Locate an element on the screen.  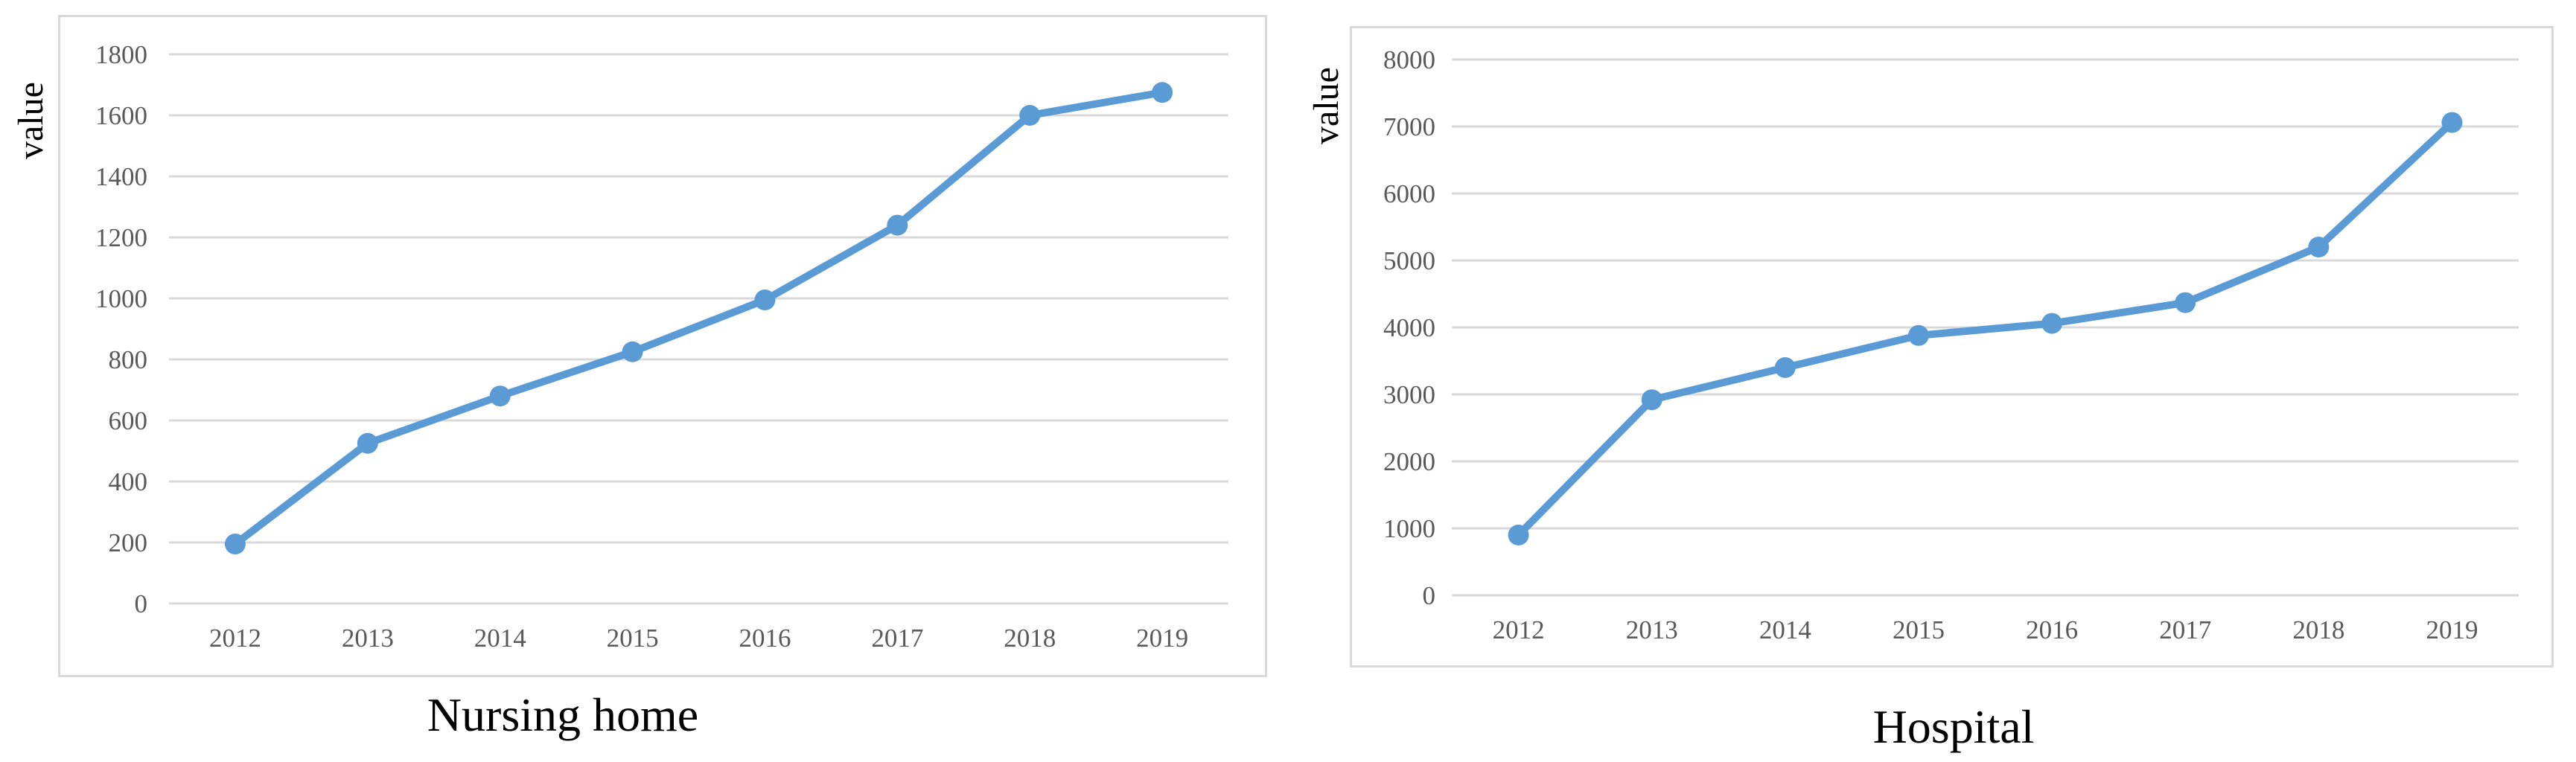
y-tick-label: 8000 is located at coordinates (1409, 59).